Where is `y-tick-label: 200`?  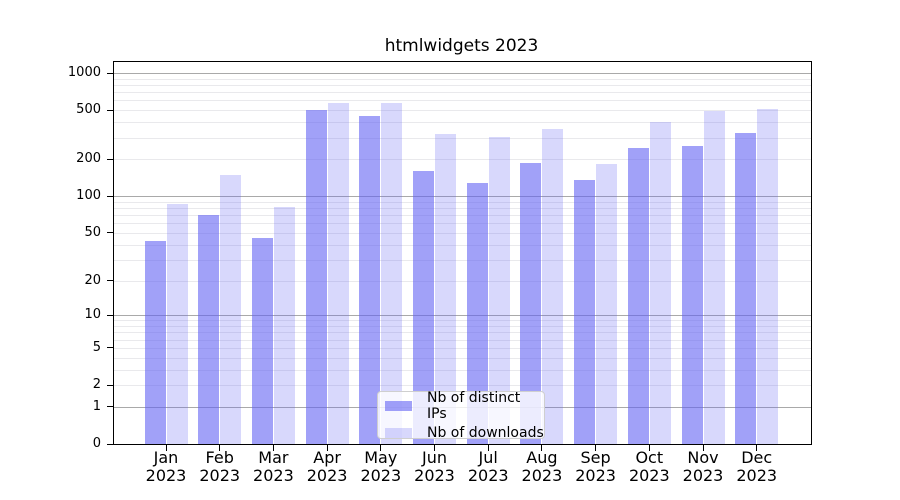 y-tick-label: 200 is located at coordinates (88, 159).